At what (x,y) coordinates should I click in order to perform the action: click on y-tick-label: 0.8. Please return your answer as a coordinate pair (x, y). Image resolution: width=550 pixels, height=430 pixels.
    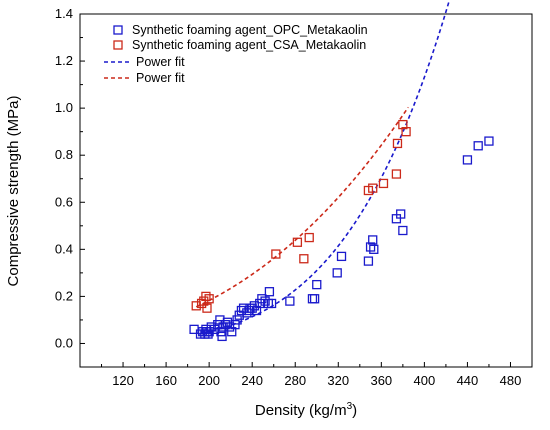
    Looking at the image, I should click on (64, 154).